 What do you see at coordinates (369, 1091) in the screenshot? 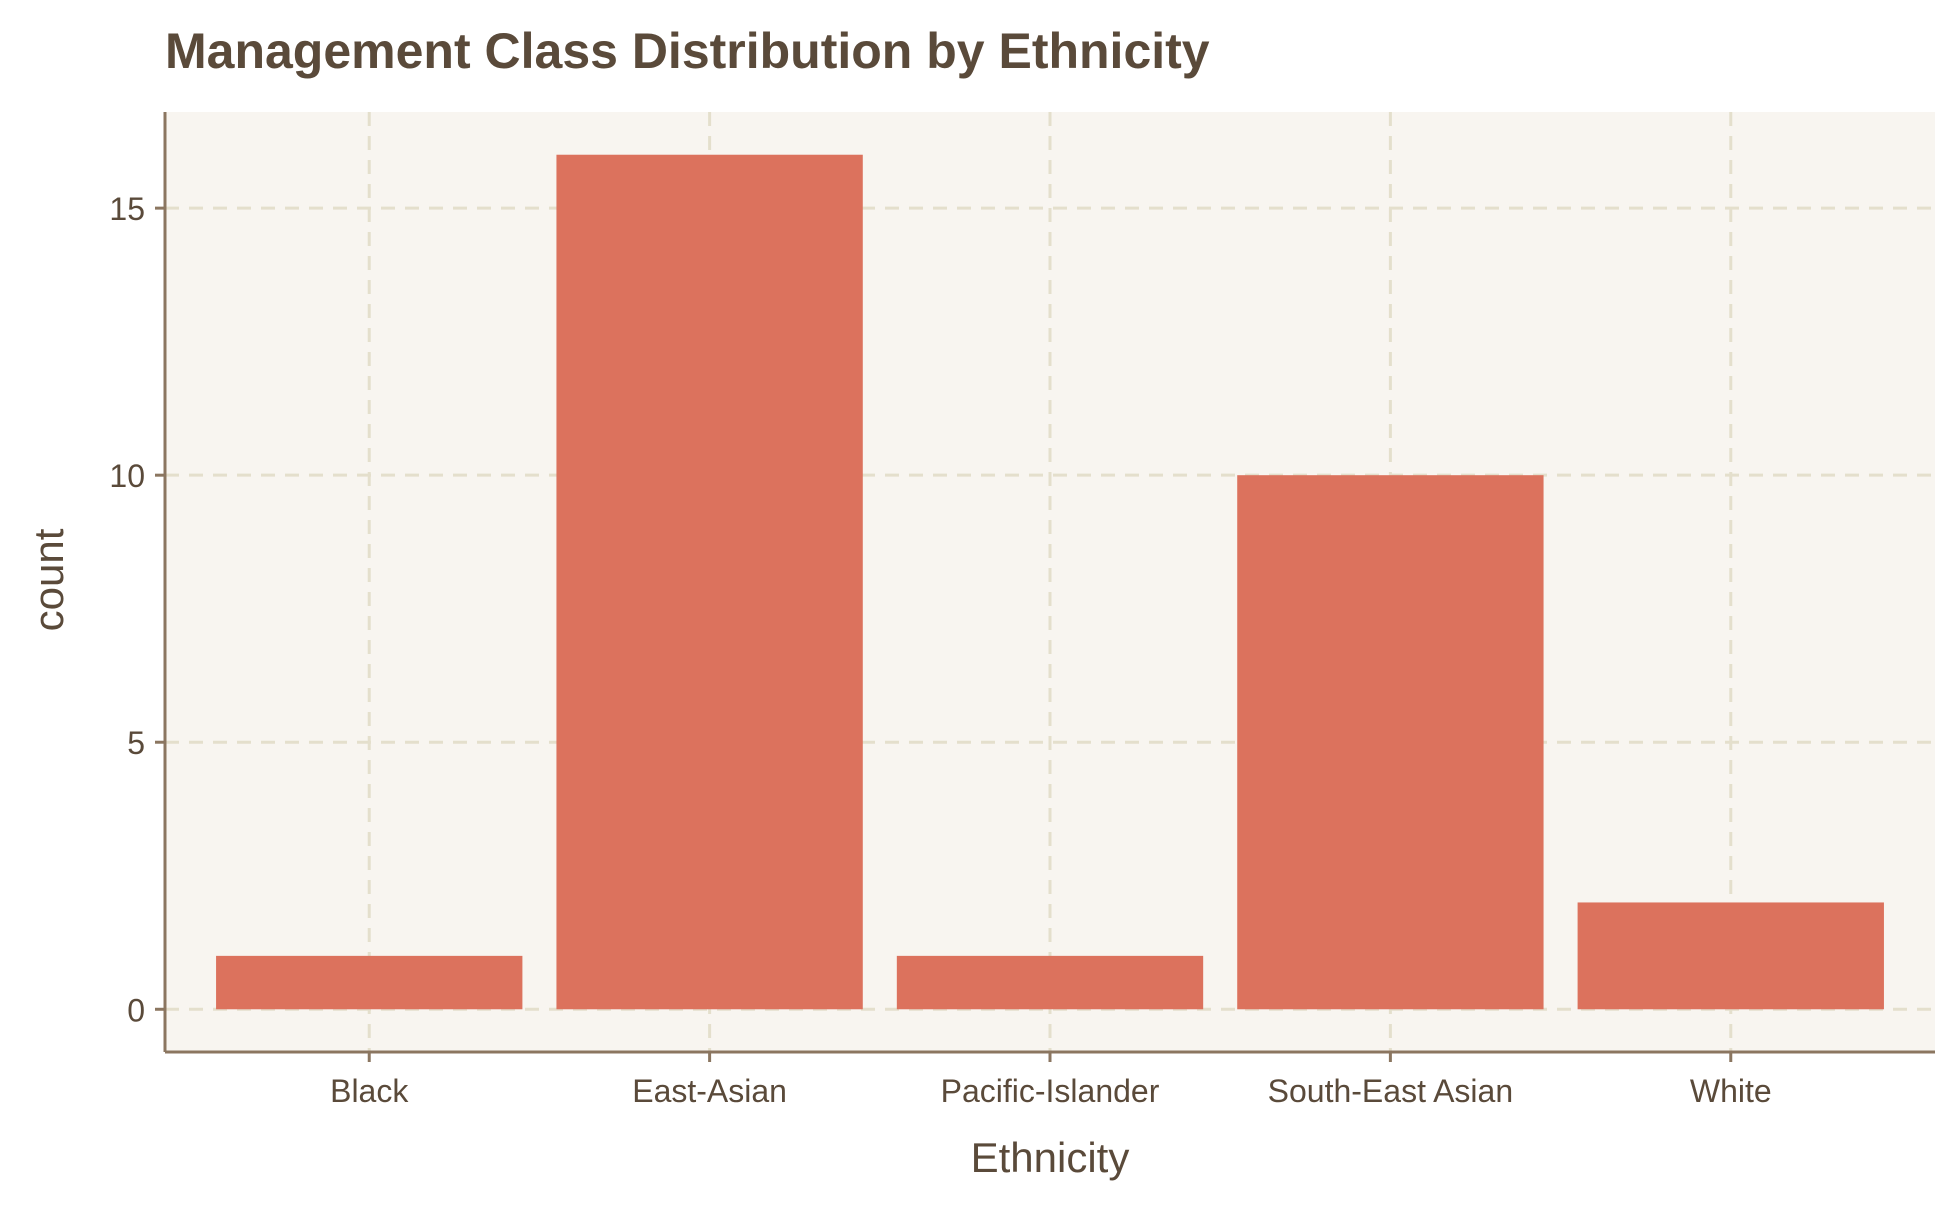
I see `x-tick-label: Black` at bounding box center [369, 1091].